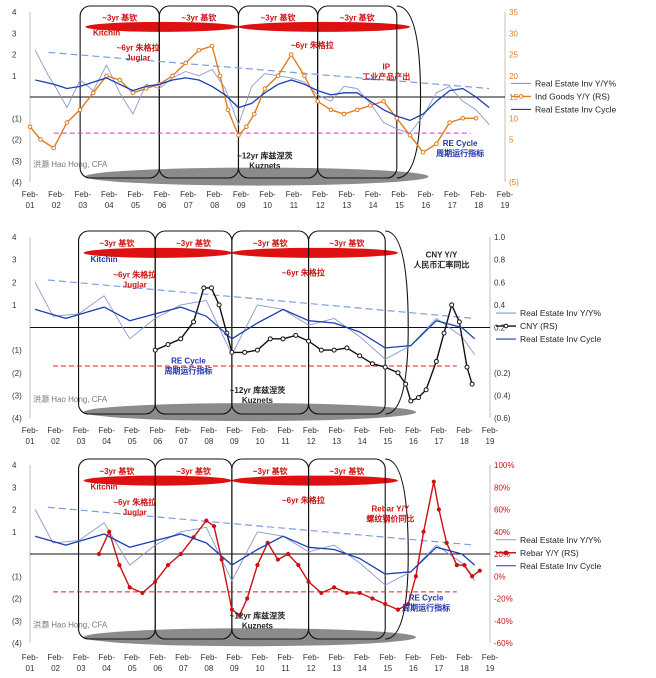 Image resolution: width=656 pixels, height=678 pixels. I want to click on left-tick-label: 1, so click(14, 76).